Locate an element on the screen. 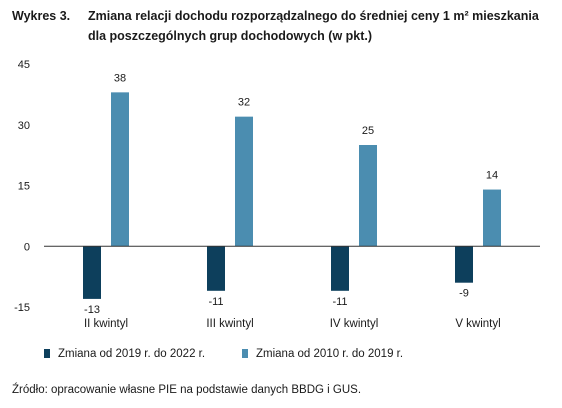  y-tick-label: 30 is located at coordinates (24, 126).